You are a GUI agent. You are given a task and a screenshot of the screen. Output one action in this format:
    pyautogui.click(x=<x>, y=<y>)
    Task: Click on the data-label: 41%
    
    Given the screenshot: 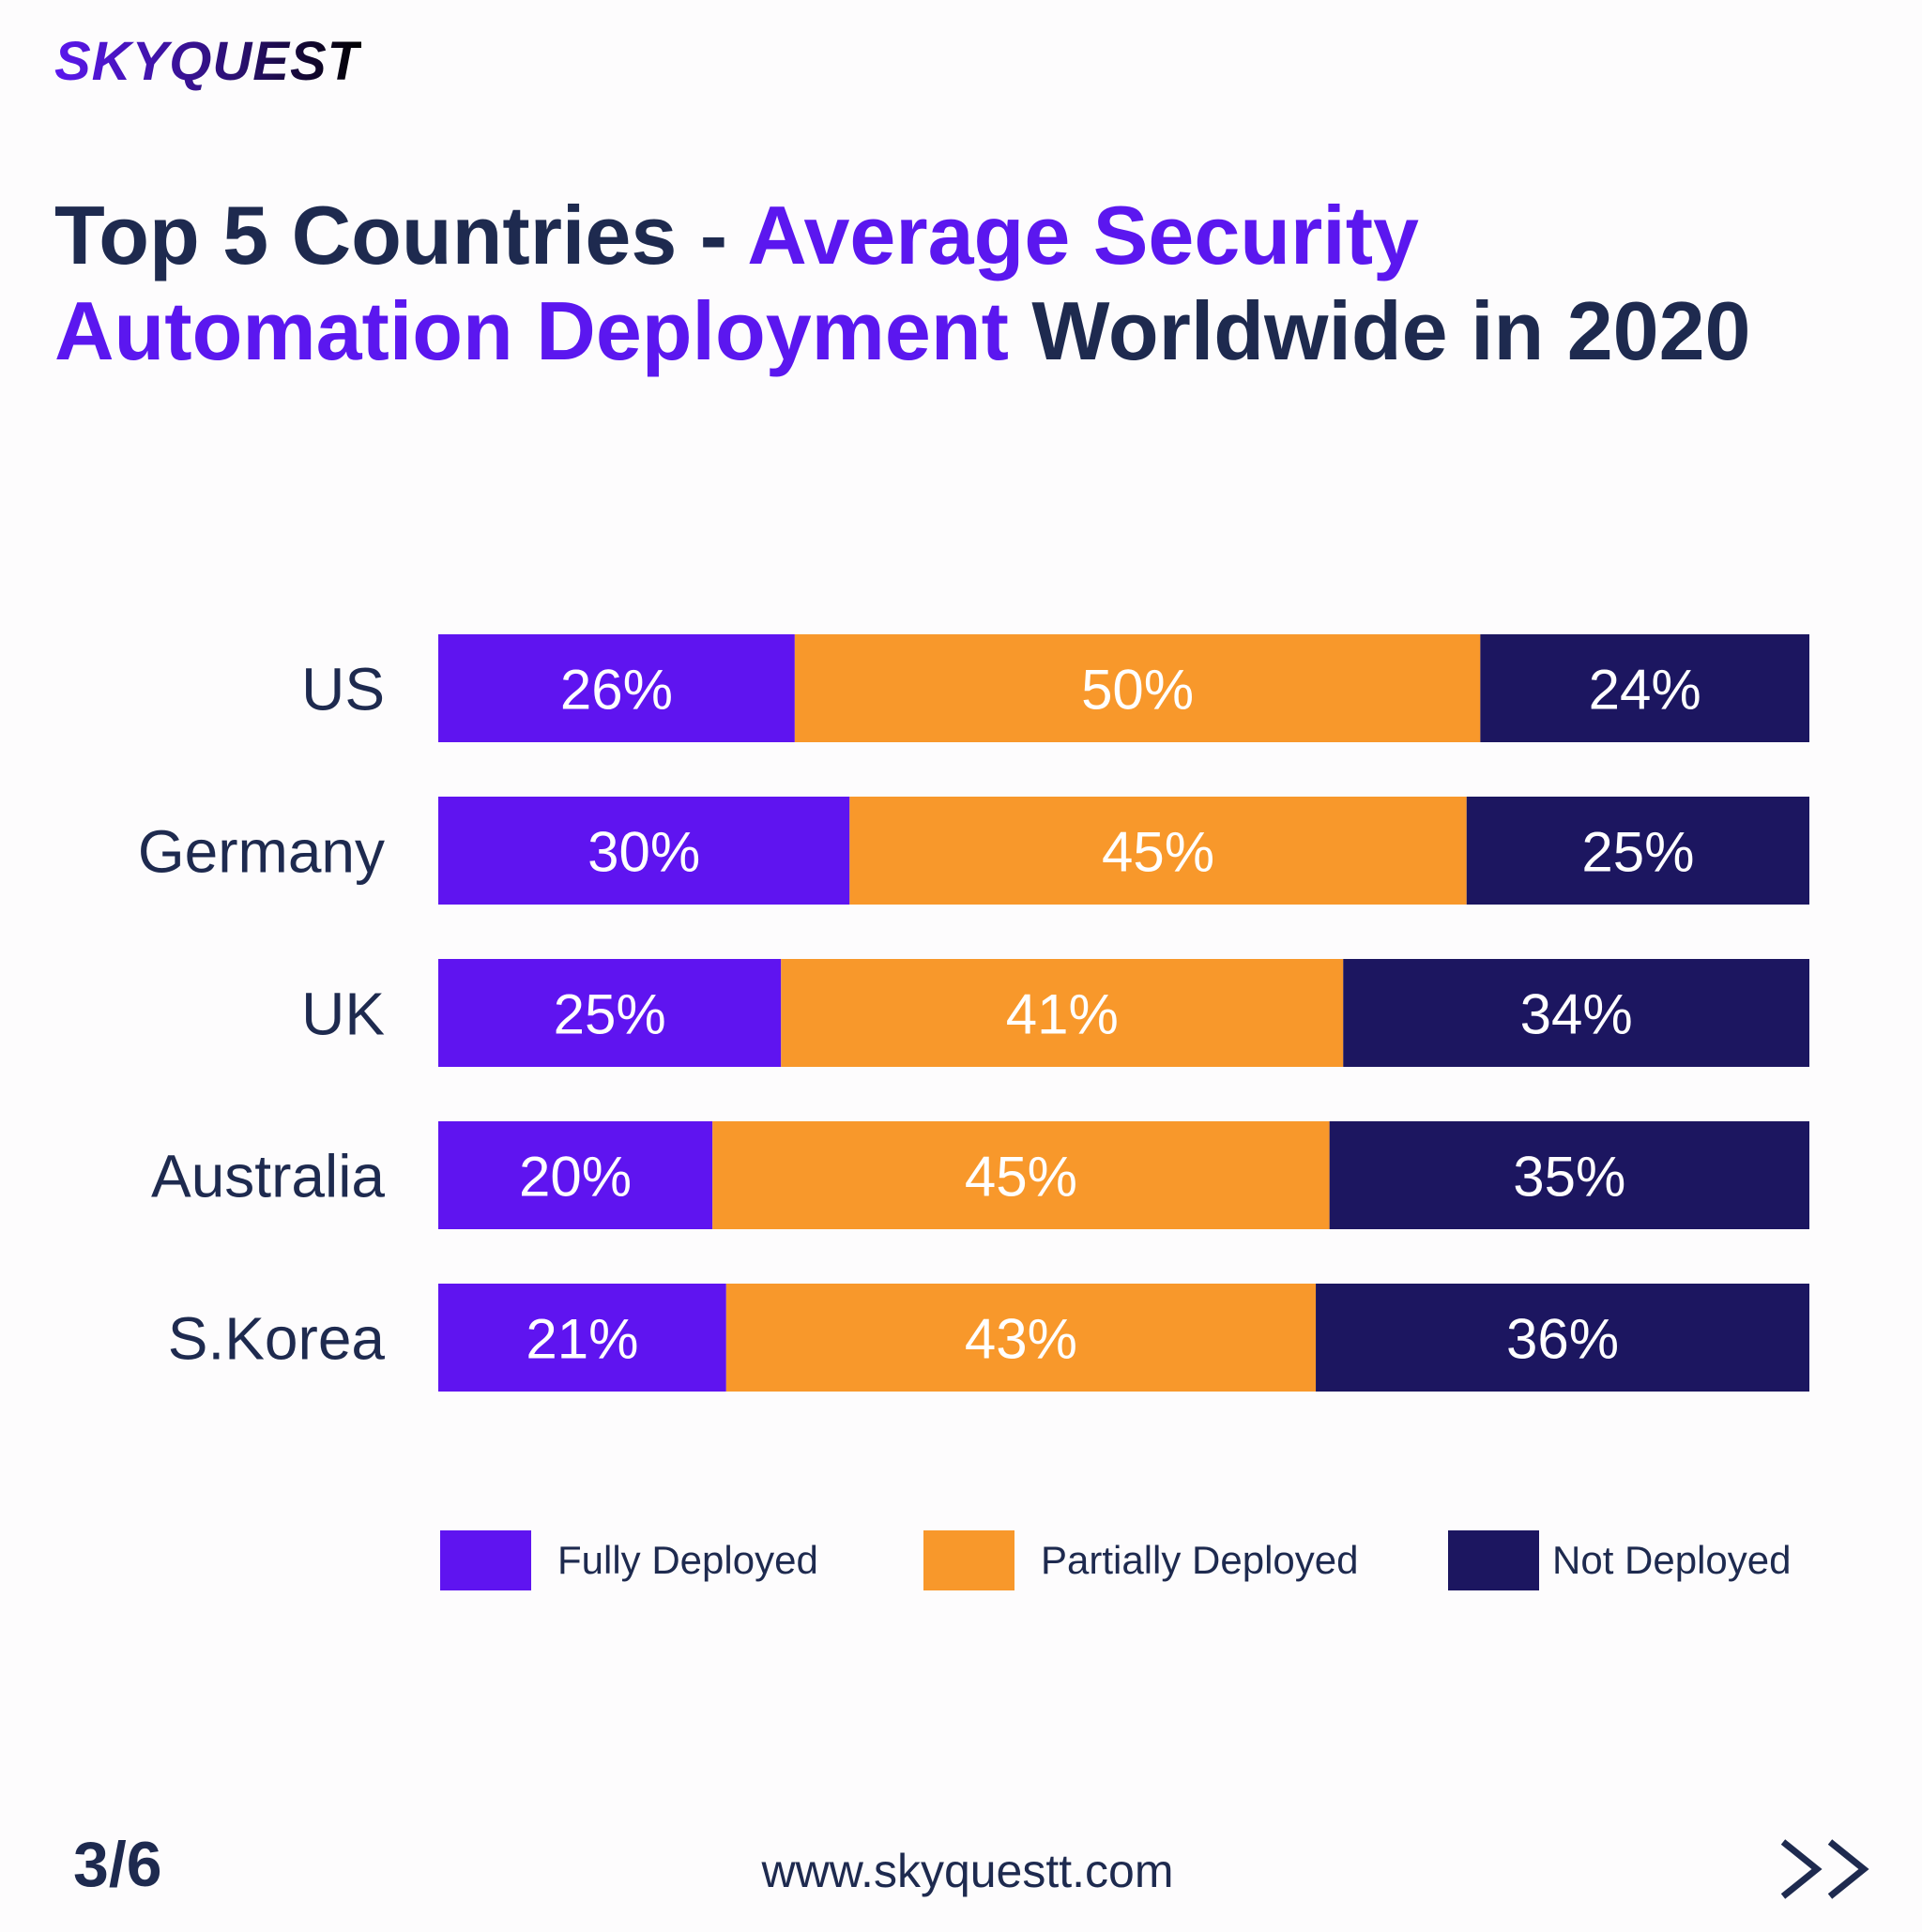 What is the action you would take?
    pyautogui.click(x=1063, y=1014)
    